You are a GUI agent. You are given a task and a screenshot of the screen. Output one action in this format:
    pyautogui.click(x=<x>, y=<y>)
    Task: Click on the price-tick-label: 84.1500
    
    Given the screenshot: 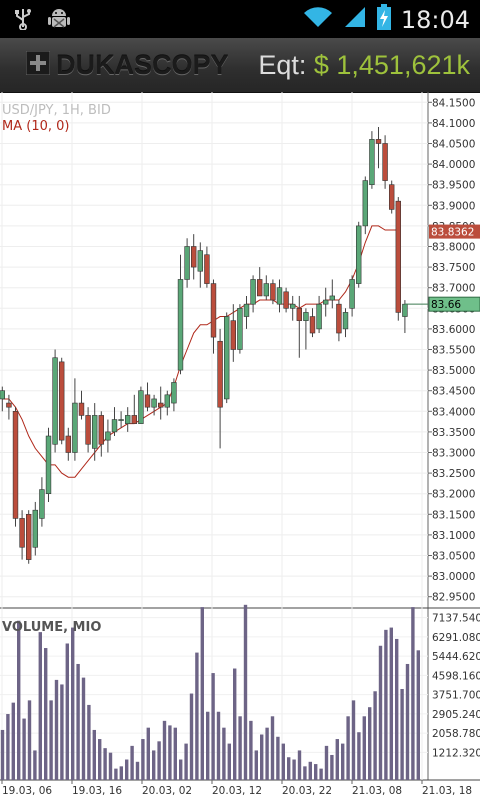 What is the action you would take?
    pyautogui.click(x=453, y=103)
    